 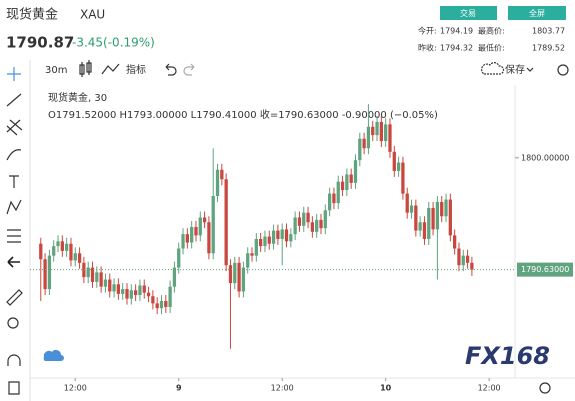 I want to click on settings, so click(x=563, y=70).